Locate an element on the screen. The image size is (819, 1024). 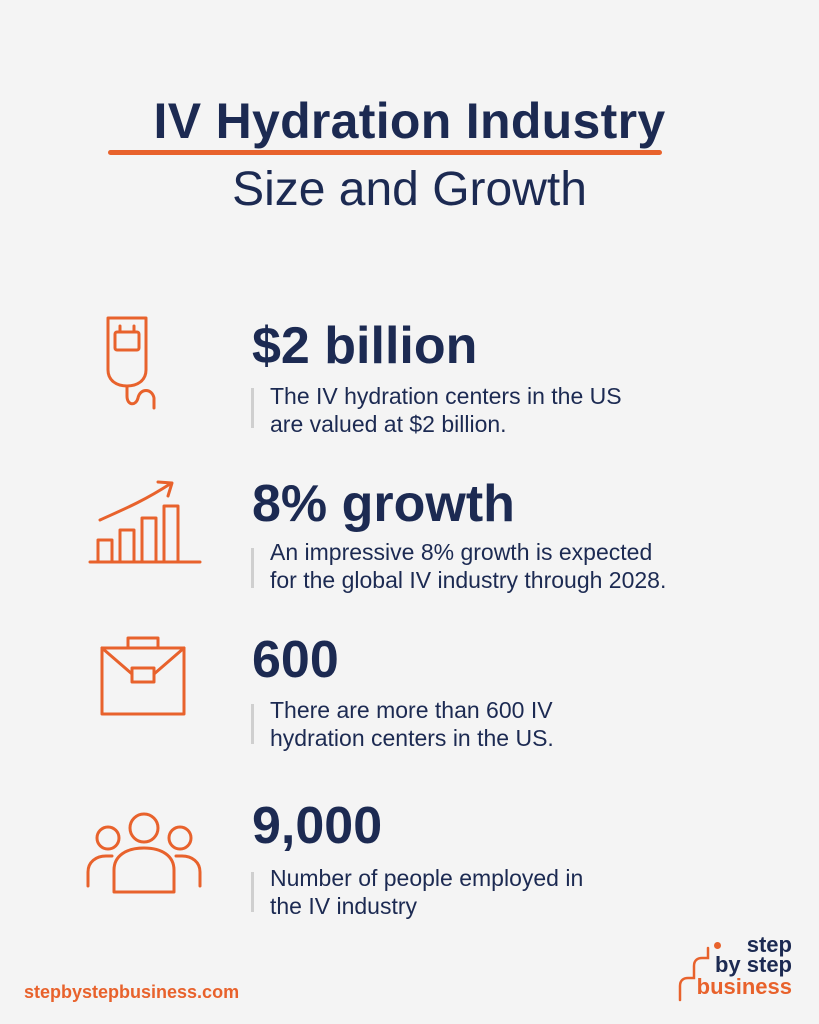
logo-text-step: step is located at coordinates (769, 944).